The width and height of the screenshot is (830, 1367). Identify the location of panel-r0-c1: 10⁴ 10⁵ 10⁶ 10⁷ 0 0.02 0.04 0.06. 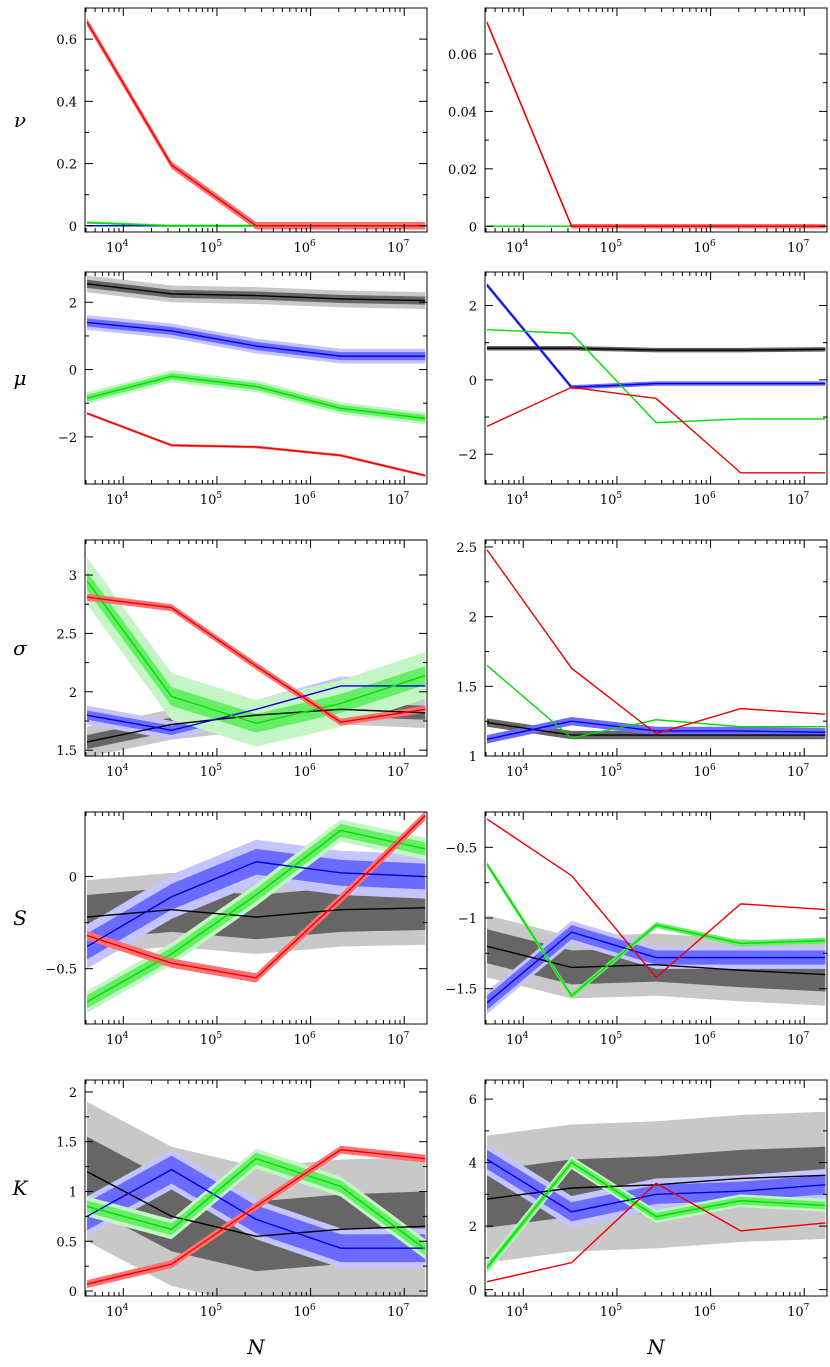
(638, 131).